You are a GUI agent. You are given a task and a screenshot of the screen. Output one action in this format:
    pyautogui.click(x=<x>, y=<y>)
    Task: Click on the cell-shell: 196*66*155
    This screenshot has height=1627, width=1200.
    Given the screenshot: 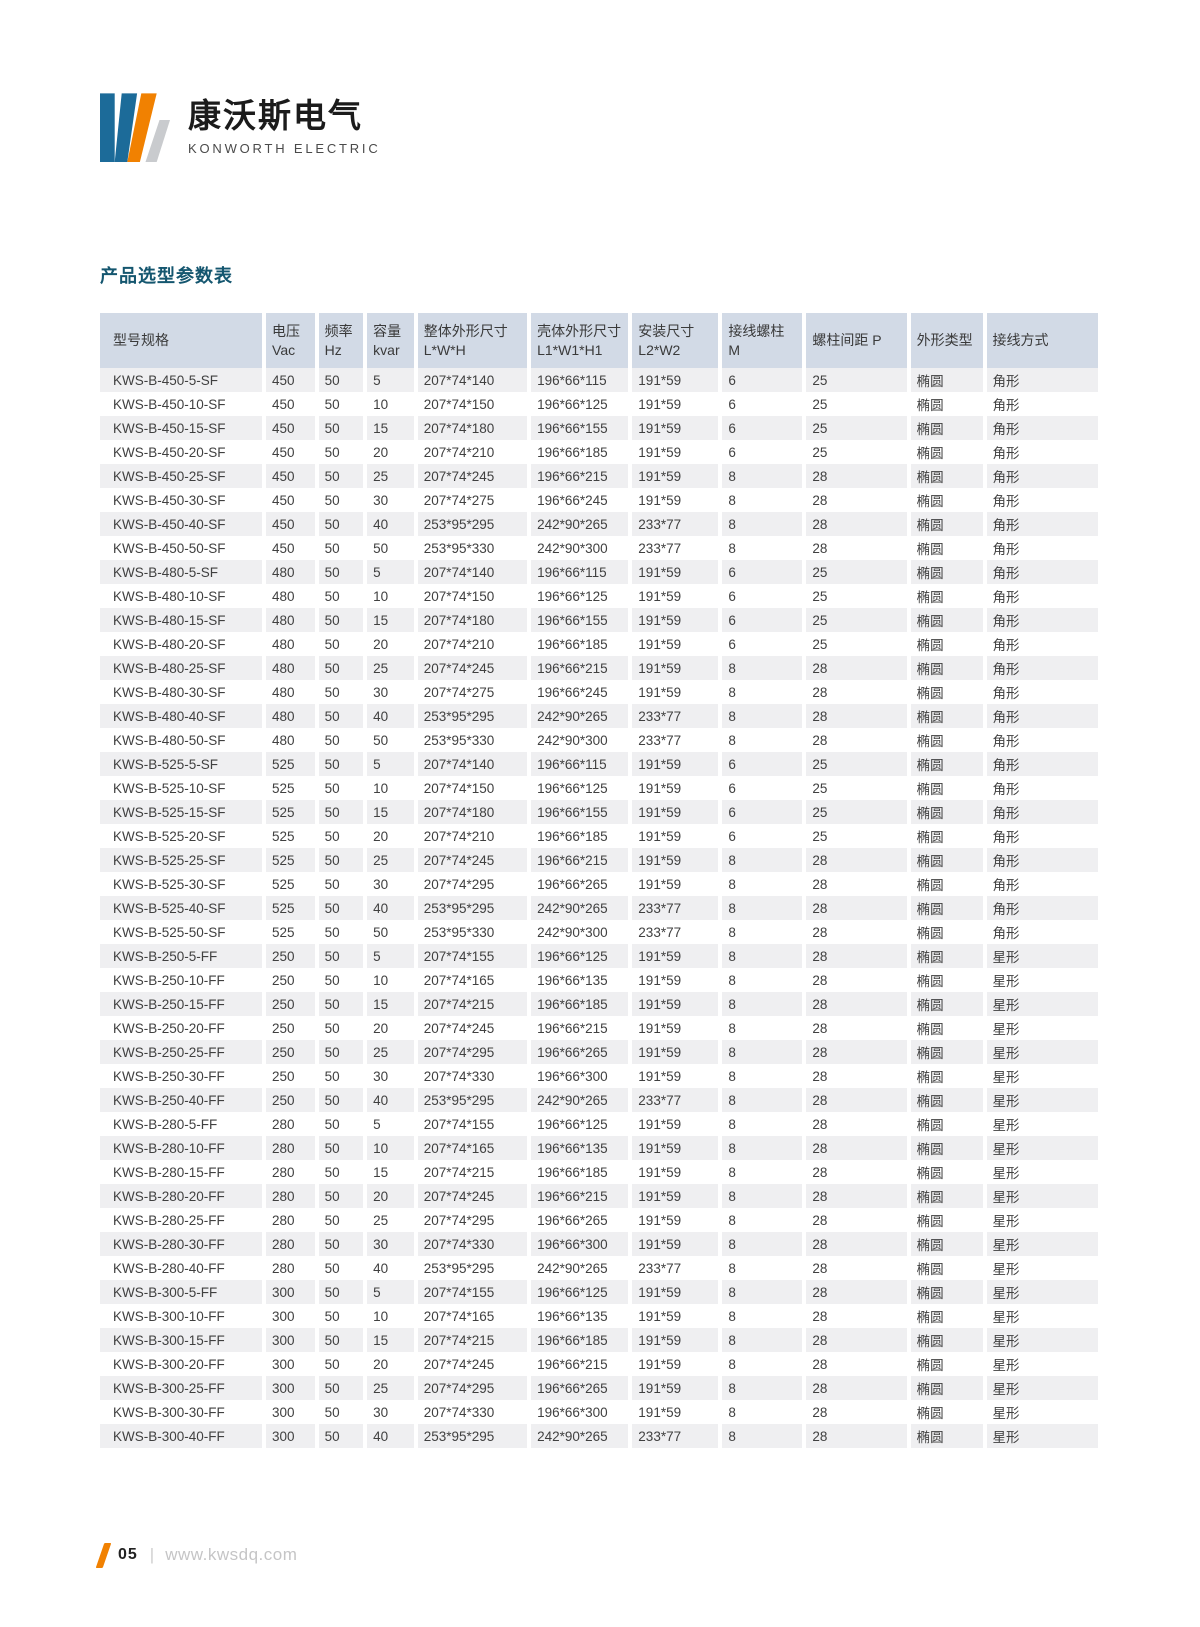 What is the action you would take?
    pyautogui.click(x=580, y=620)
    